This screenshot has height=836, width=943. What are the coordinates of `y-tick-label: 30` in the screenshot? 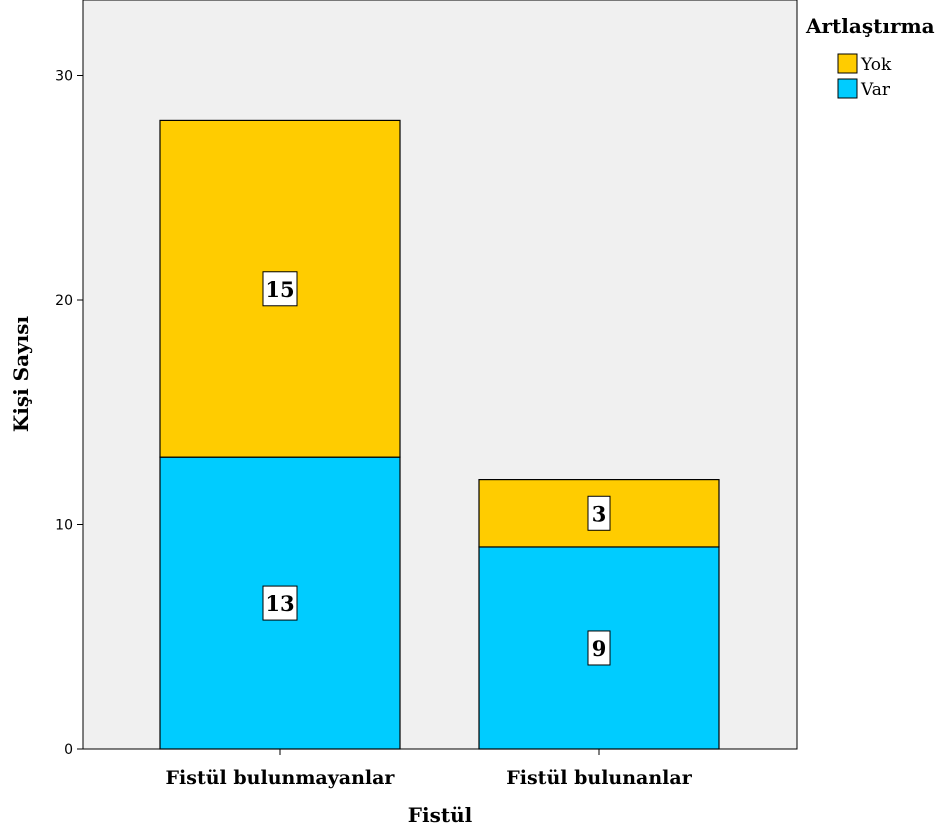 It's located at (64, 77).